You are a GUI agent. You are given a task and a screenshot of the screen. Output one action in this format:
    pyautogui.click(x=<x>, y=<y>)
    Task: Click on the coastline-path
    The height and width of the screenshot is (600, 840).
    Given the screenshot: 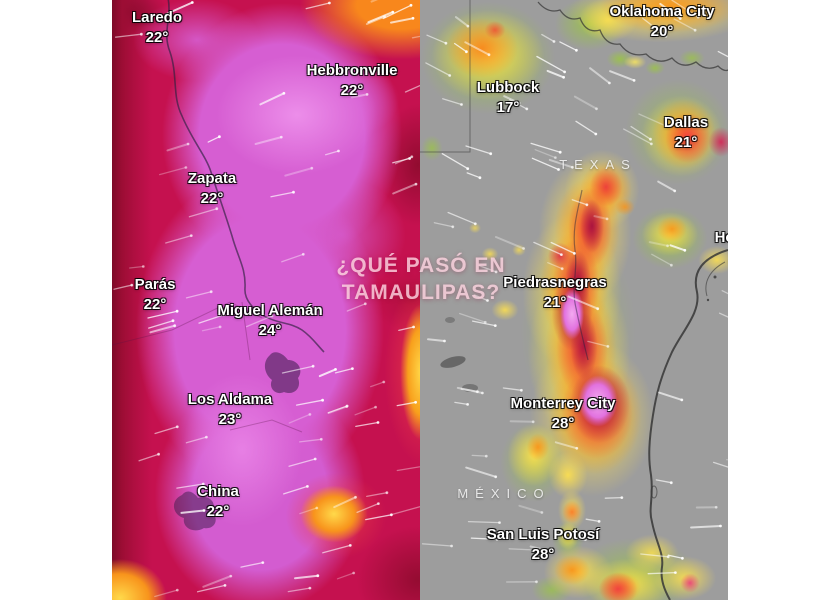 What is the action you would take?
    pyautogui.click(x=688, y=424)
    